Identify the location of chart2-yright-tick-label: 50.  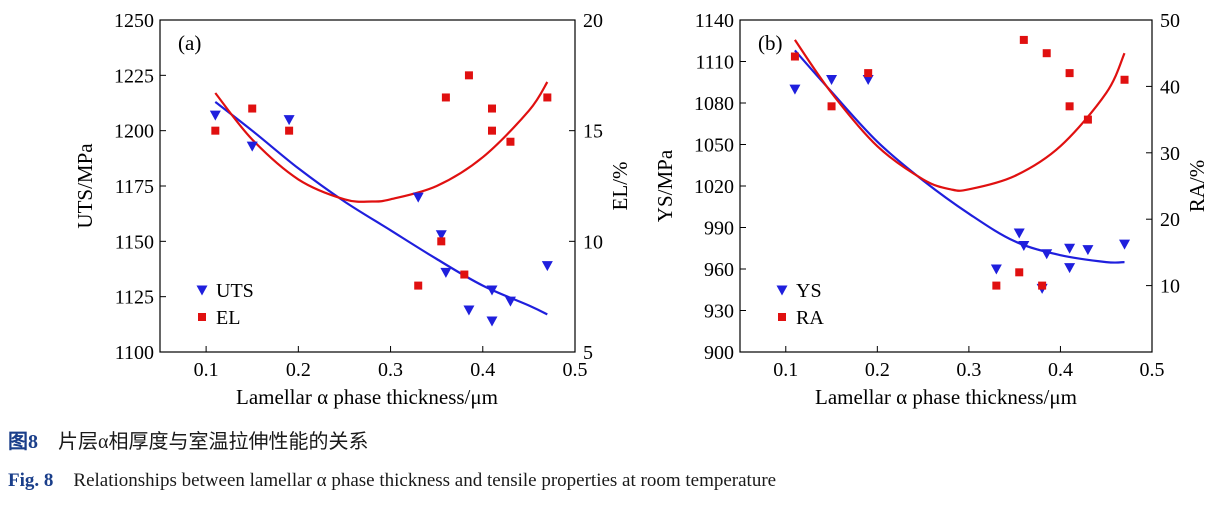
(1170, 21).